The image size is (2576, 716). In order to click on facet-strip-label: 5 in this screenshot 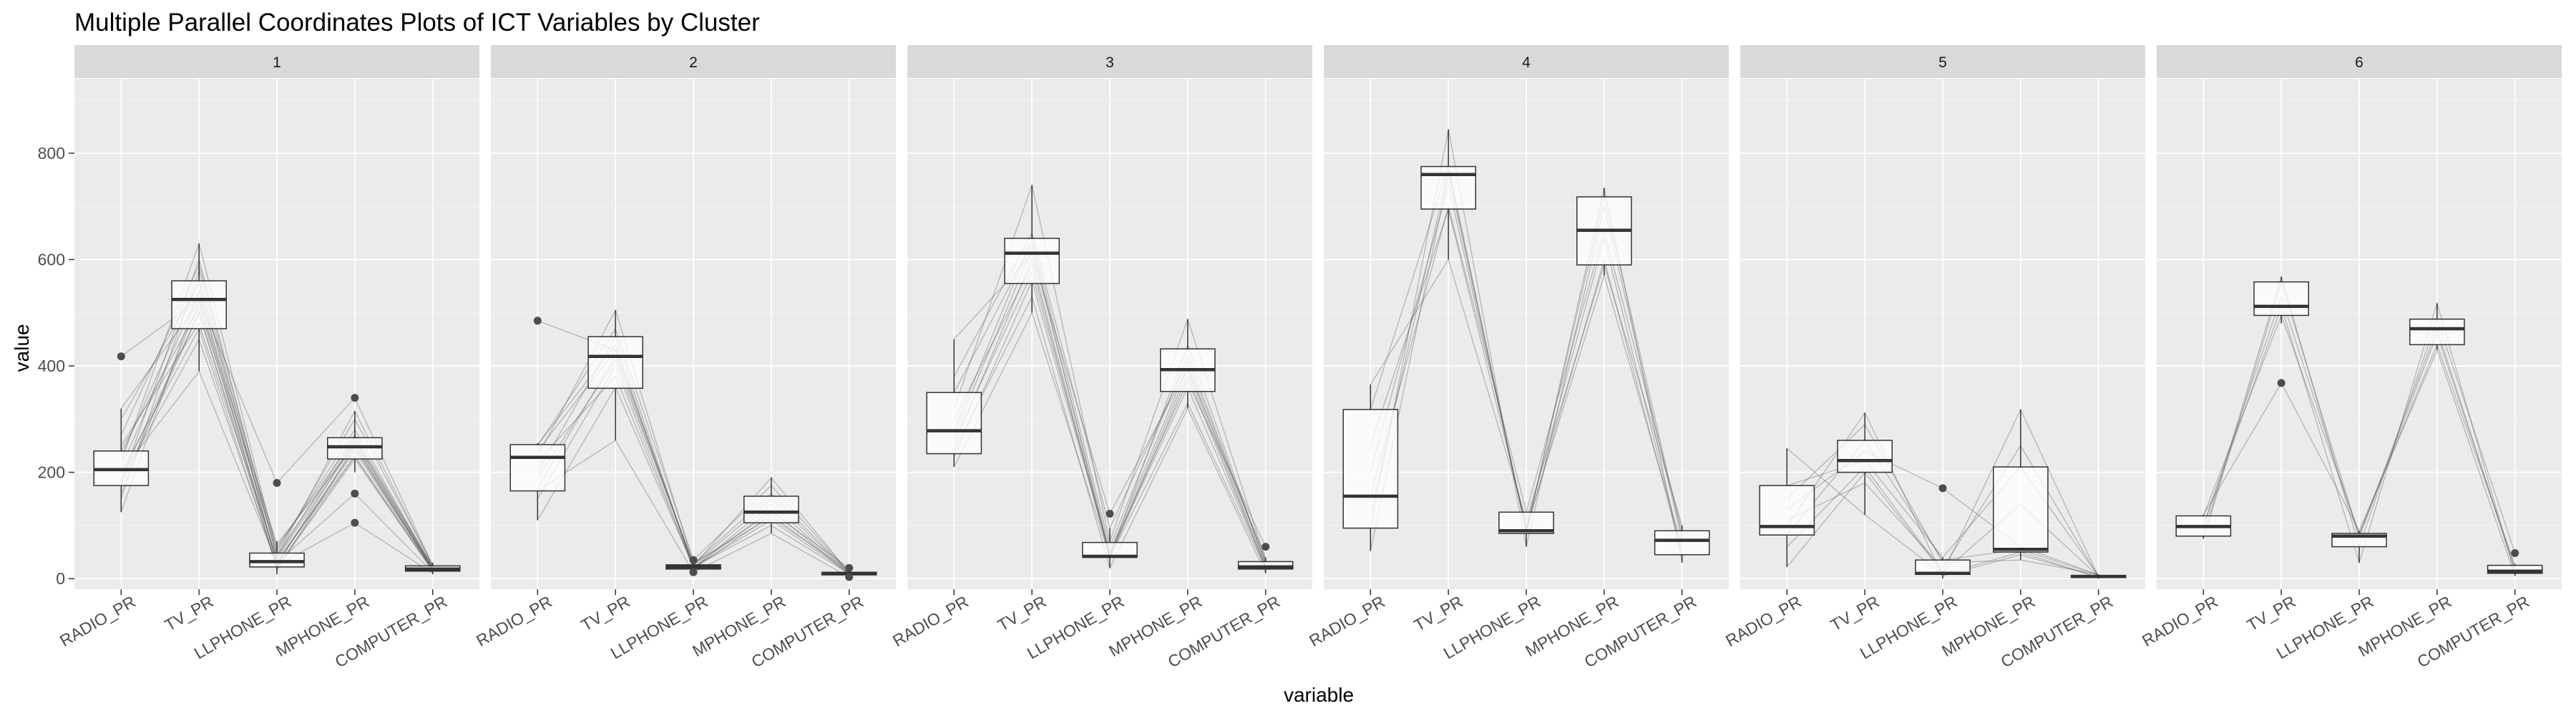, I will do `click(1942, 62)`.